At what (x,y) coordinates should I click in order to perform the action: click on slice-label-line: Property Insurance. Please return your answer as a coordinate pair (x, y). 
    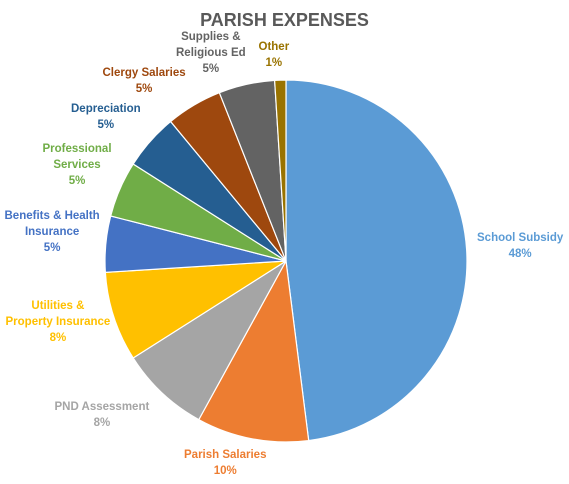
    Looking at the image, I should click on (58, 322).